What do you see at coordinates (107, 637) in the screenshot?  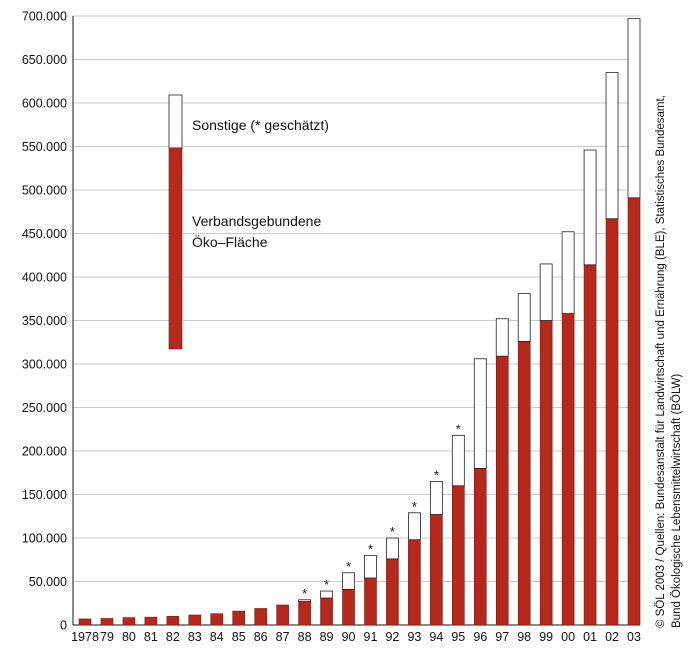 I see `x-tick-label: 79` at bounding box center [107, 637].